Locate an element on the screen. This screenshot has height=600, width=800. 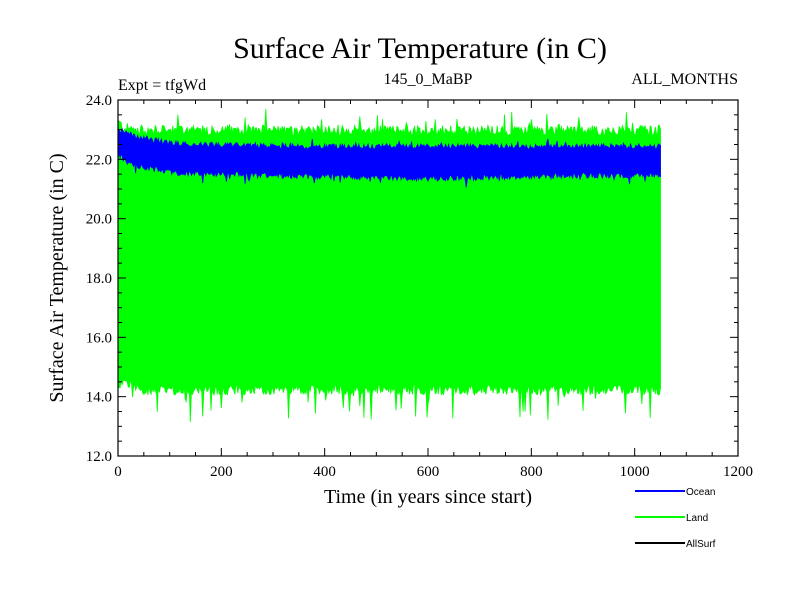
x-tick-label: 0 is located at coordinates (118, 472).